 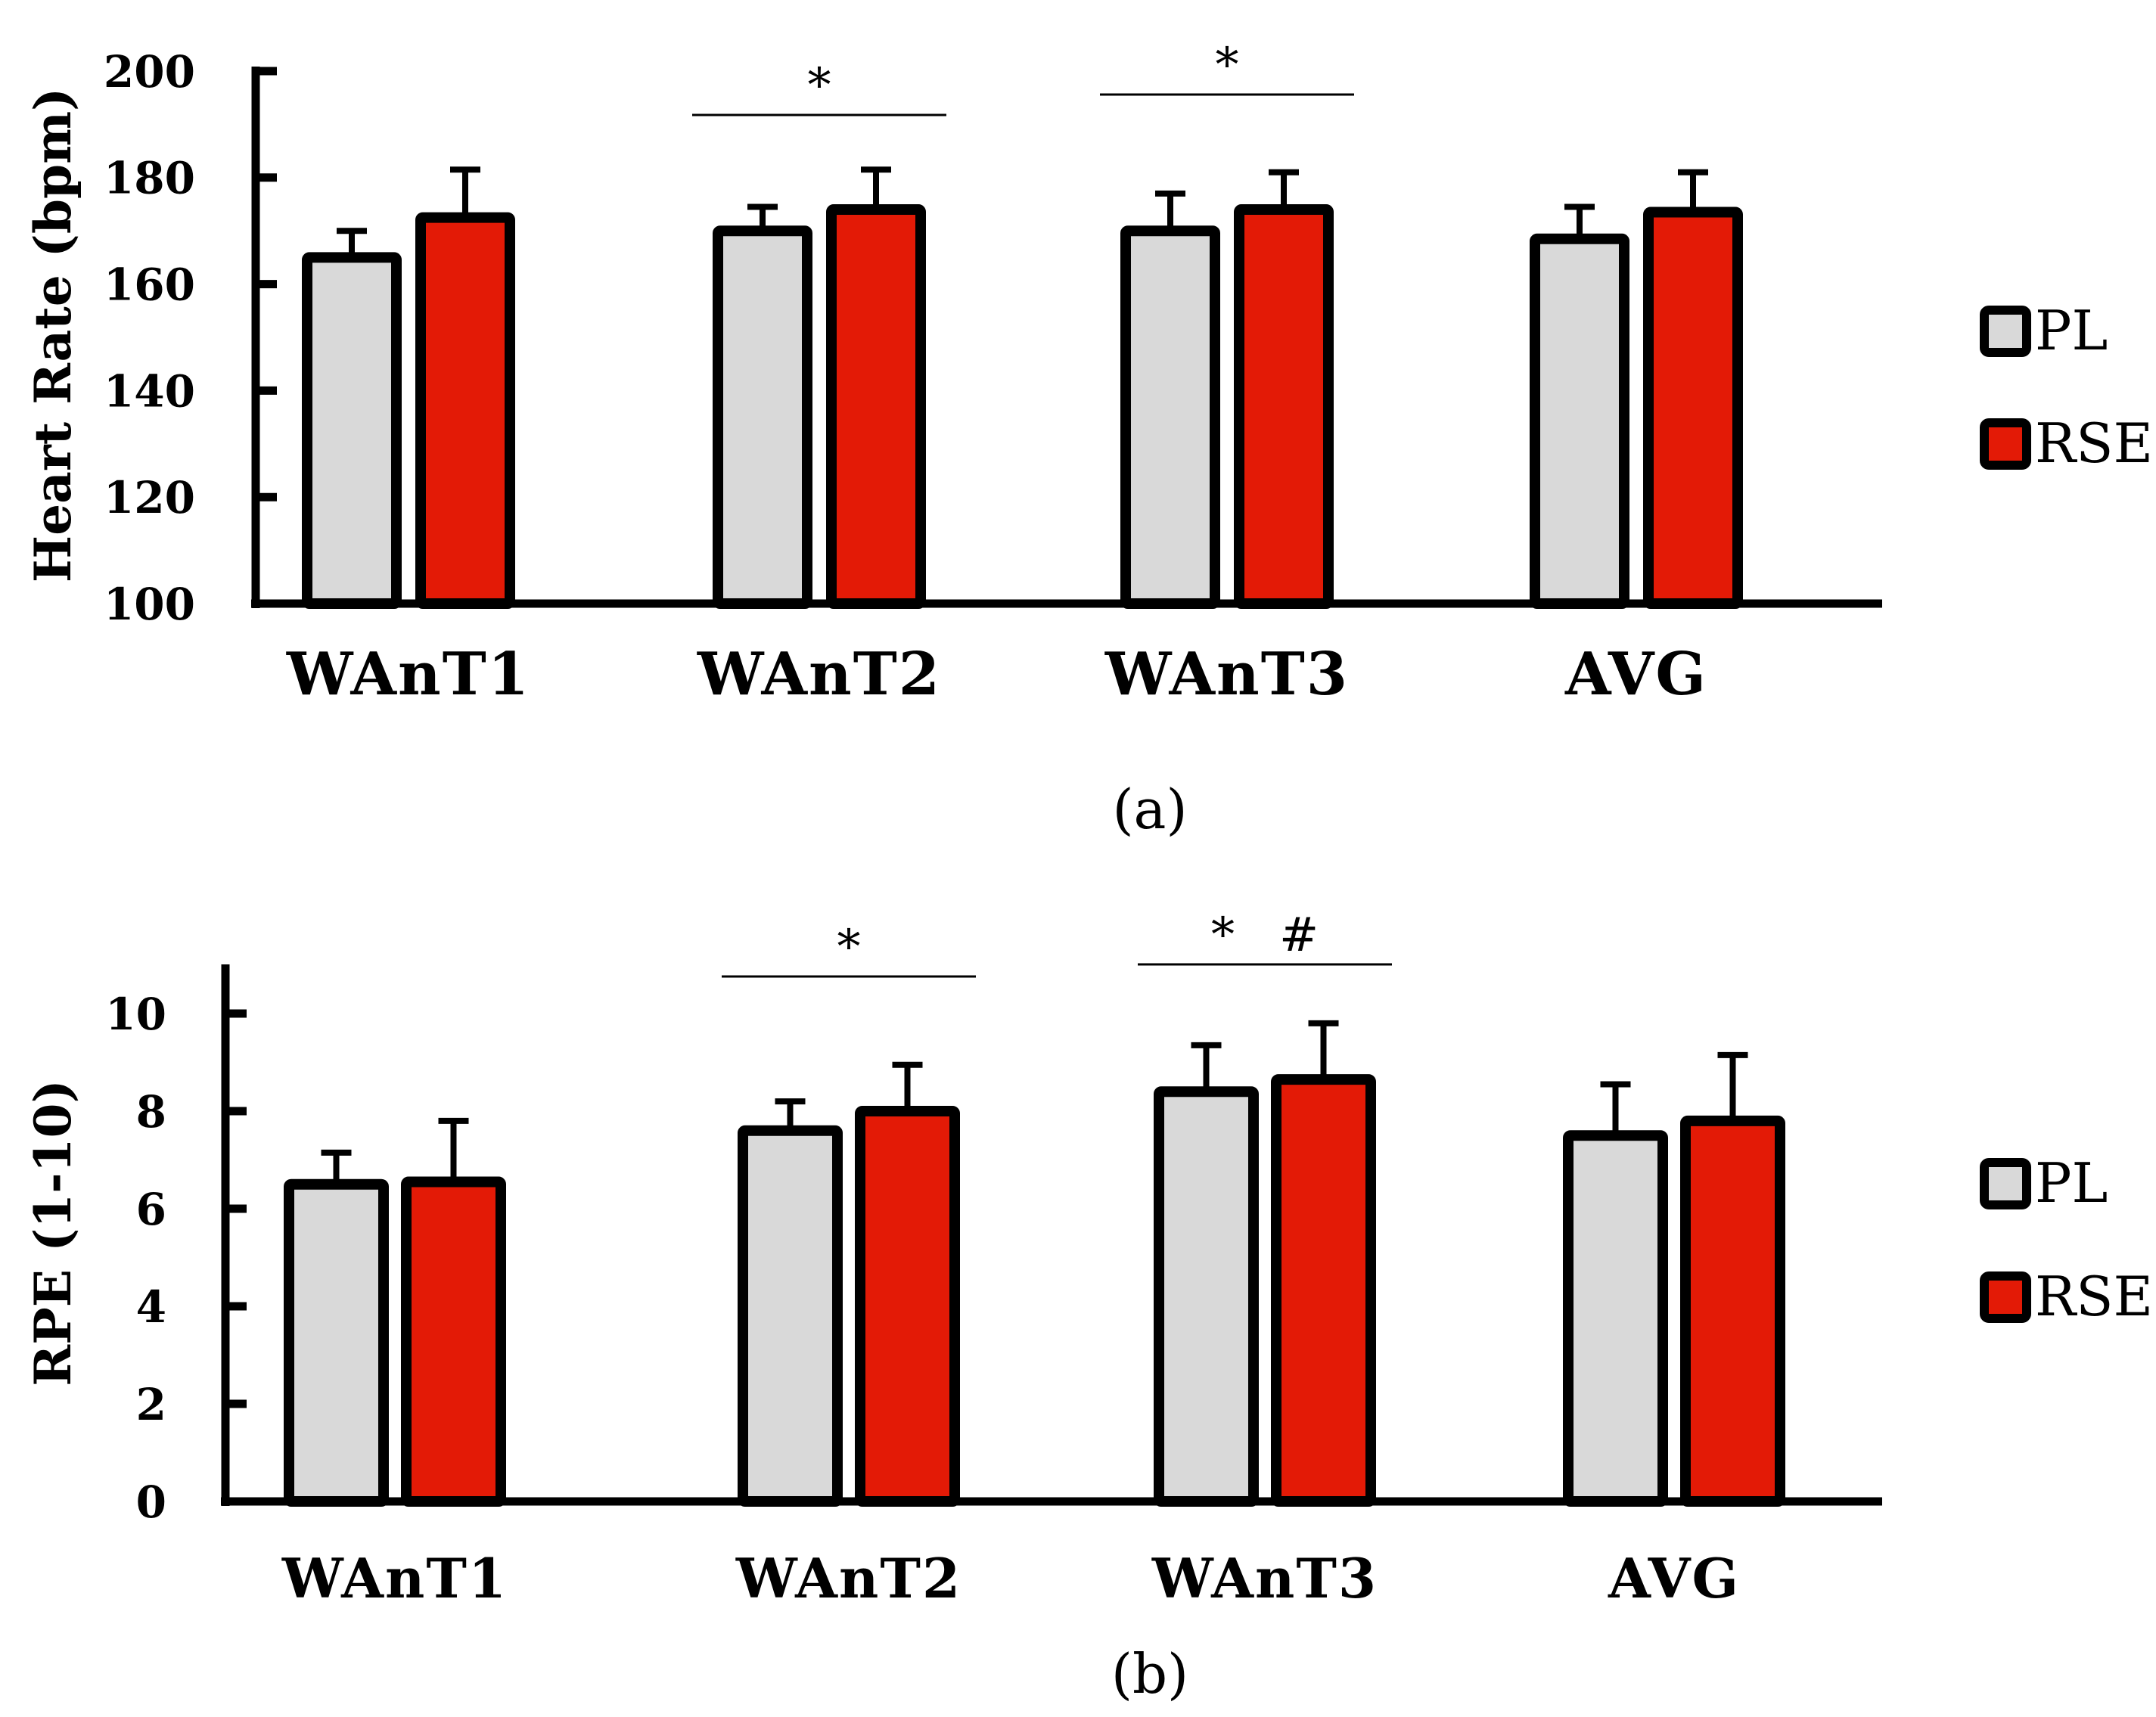 What do you see at coordinates (1265, 934) in the screenshot?
I see `significance-marker: * #` at bounding box center [1265, 934].